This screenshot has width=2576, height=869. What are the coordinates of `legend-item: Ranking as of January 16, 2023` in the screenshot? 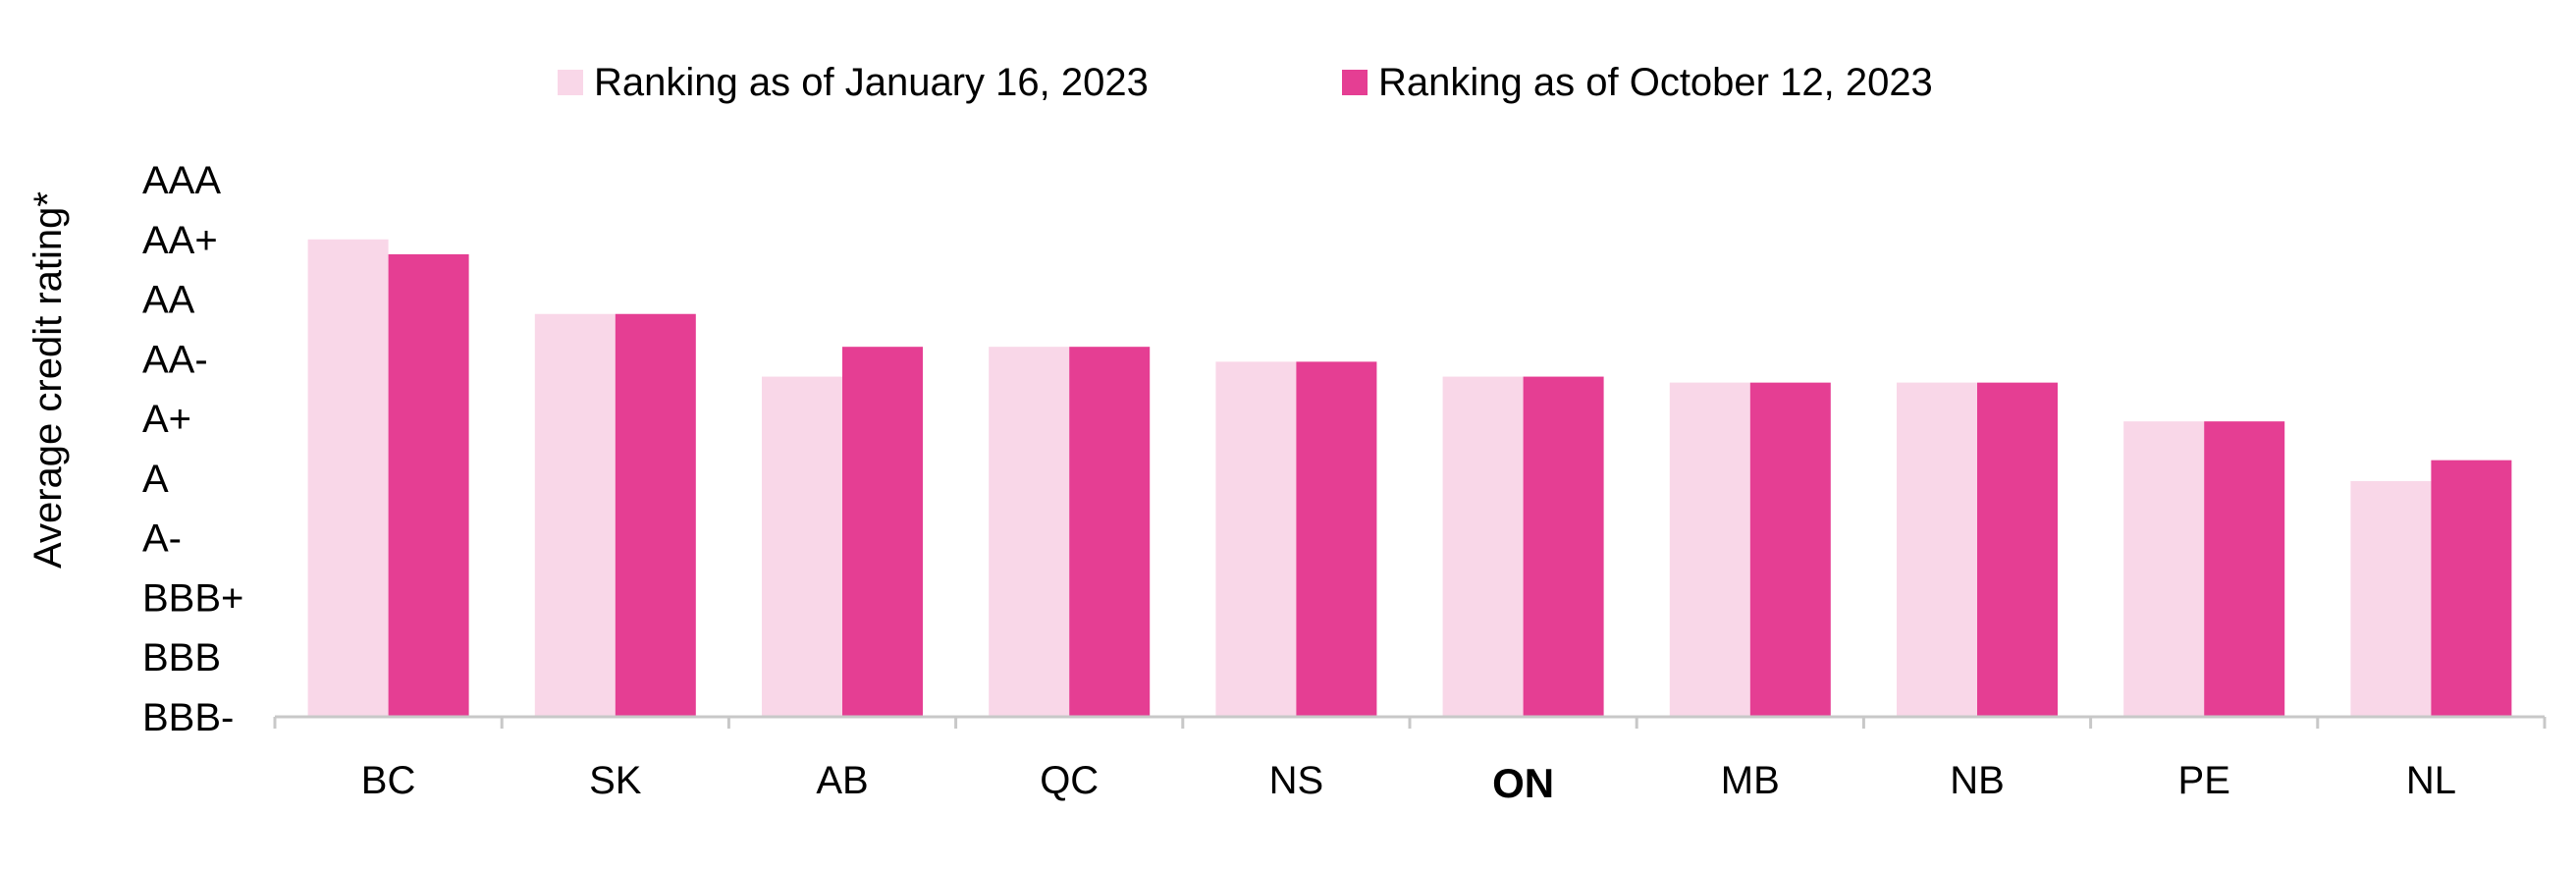 It's located at (853, 82).